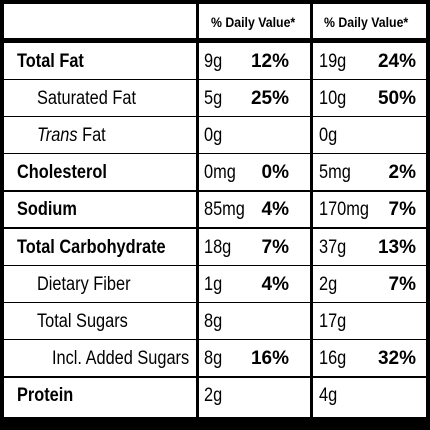 The width and height of the screenshot is (430, 430). I want to click on percent-col1: 7%, so click(275, 247).